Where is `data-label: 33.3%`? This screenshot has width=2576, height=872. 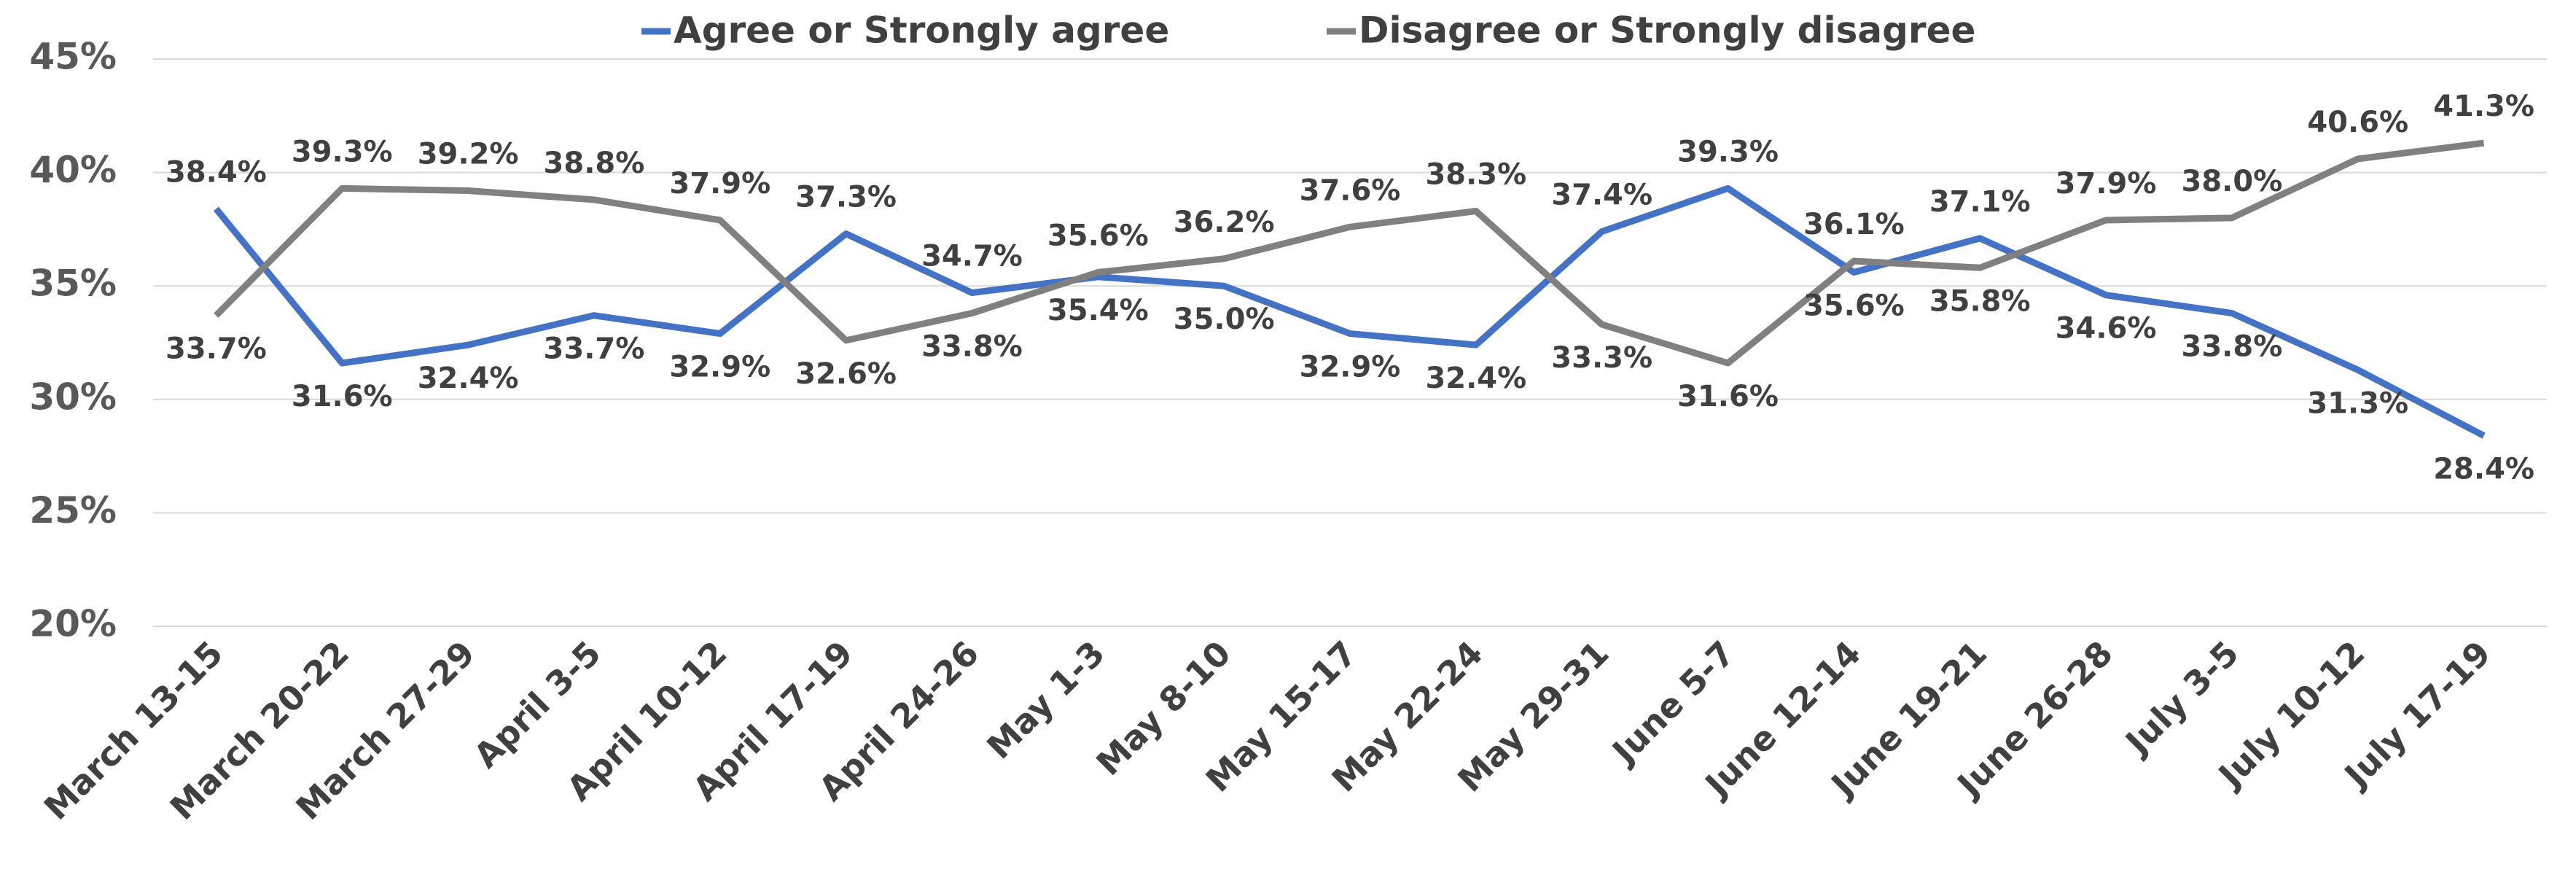
data-label: 33.3% is located at coordinates (1601, 358).